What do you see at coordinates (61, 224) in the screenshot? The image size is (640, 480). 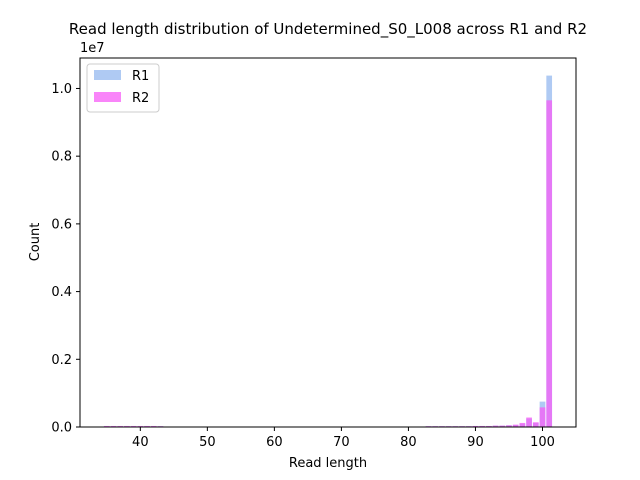 I see `y-tick-label: 0.6` at bounding box center [61, 224].